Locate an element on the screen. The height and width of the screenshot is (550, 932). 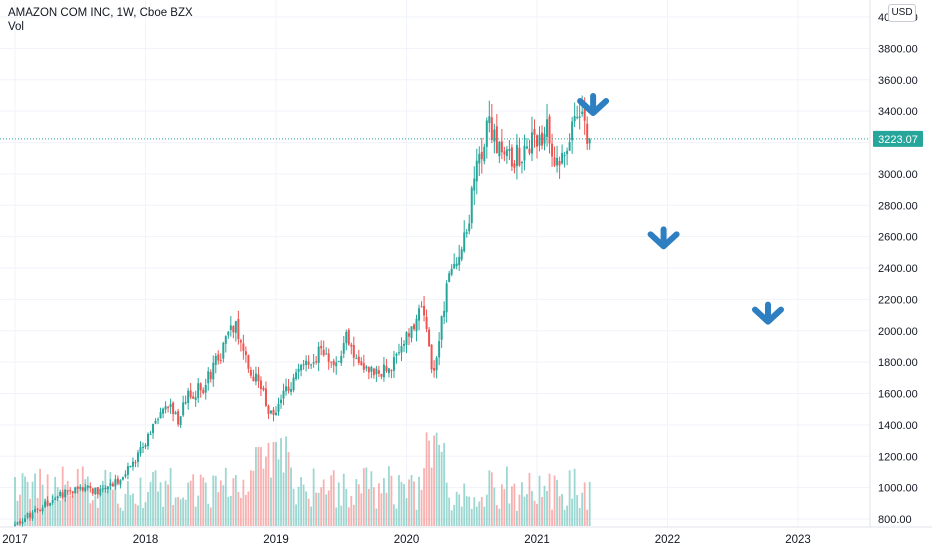
y-tick-label: 3000.00 is located at coordinates (898, 175).